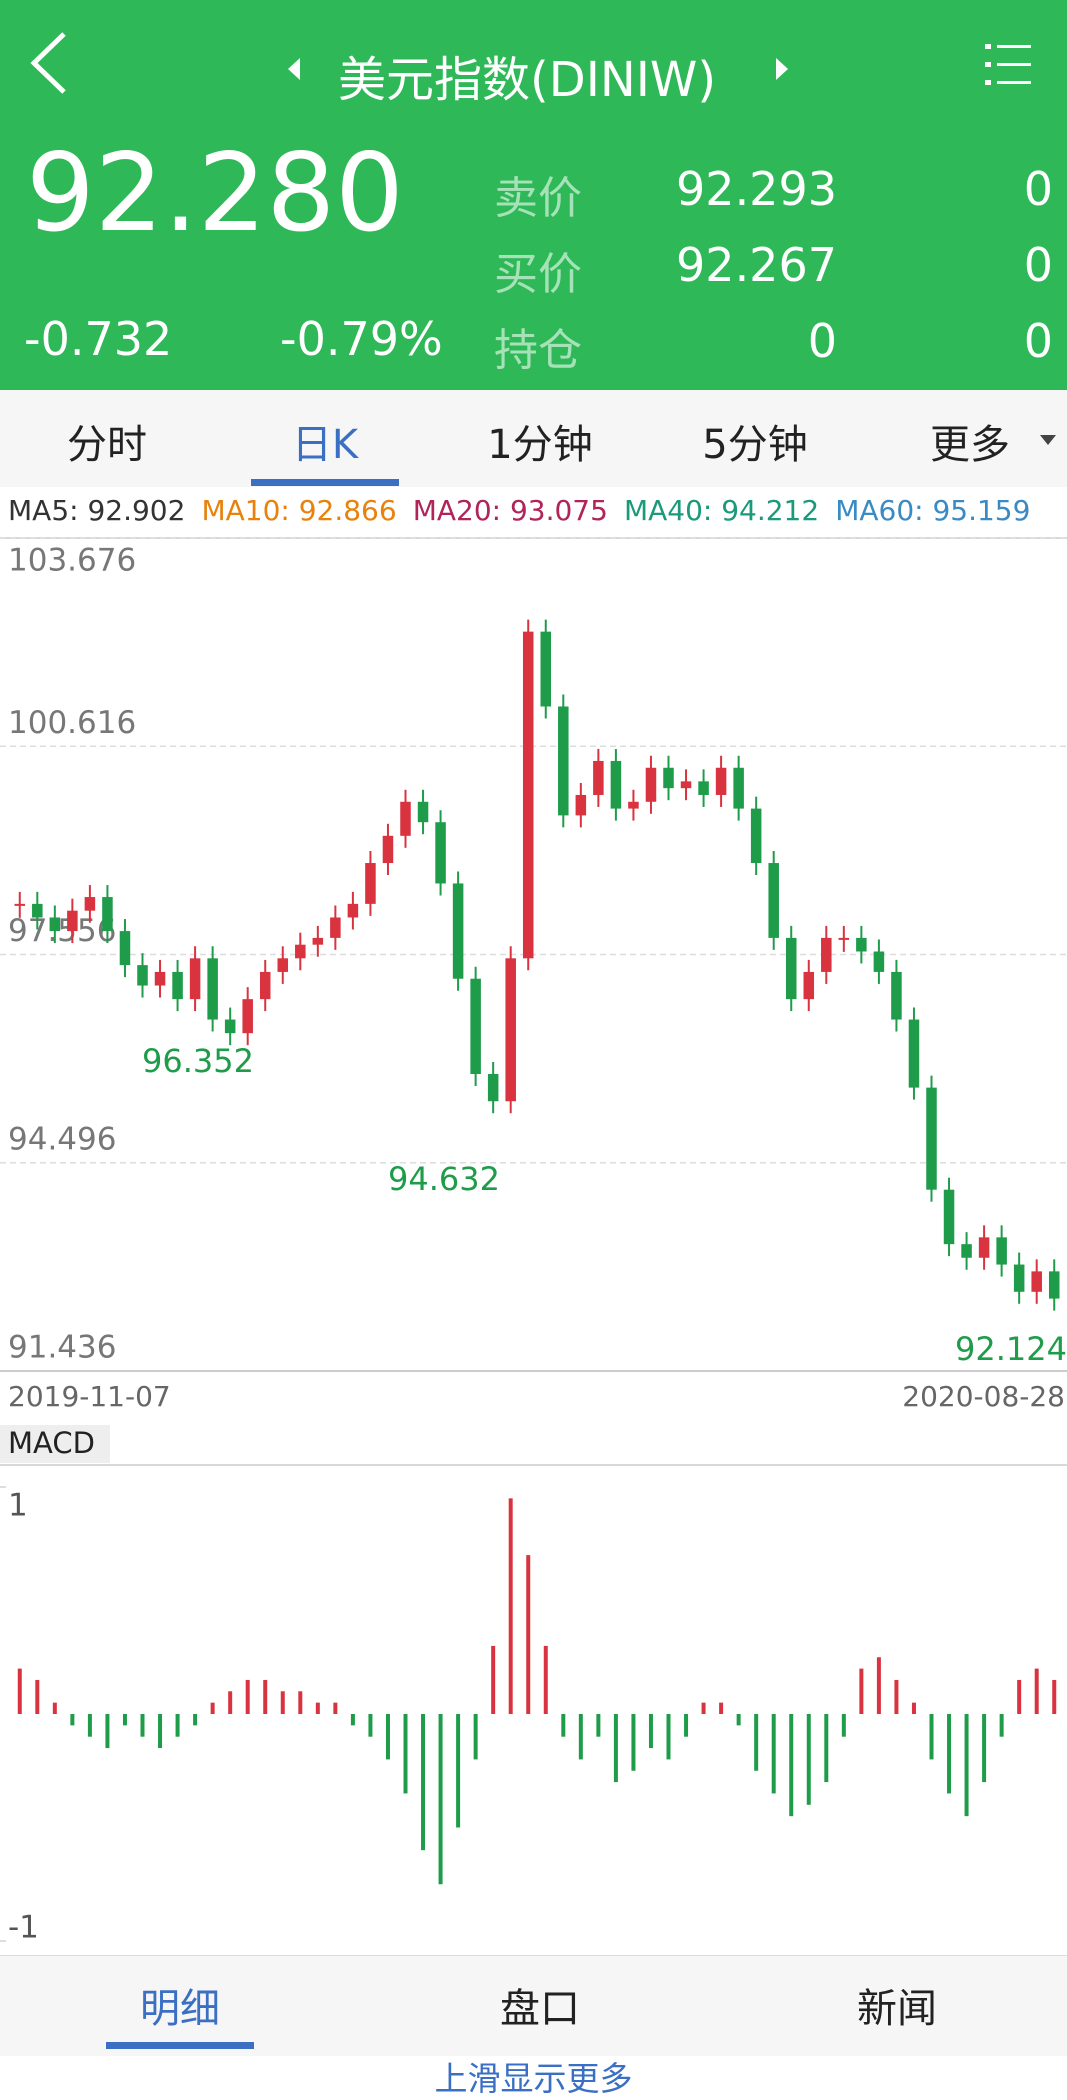  Describe the element at coordinates (298, 510) in the screenshot. I see `ma-legend: MA10: 92.866` at that location.